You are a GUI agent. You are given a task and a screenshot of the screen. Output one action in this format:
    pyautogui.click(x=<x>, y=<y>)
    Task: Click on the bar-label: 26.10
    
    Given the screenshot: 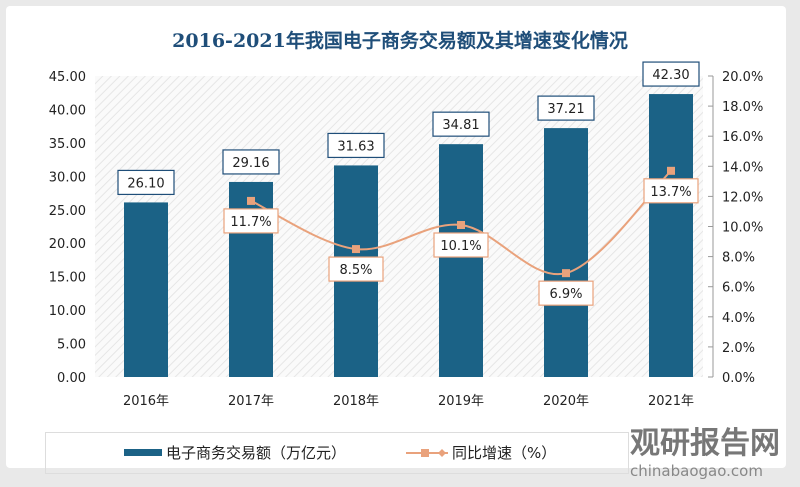 What is the action you would take?
    pyautogui.click(x=145, y=183)
    